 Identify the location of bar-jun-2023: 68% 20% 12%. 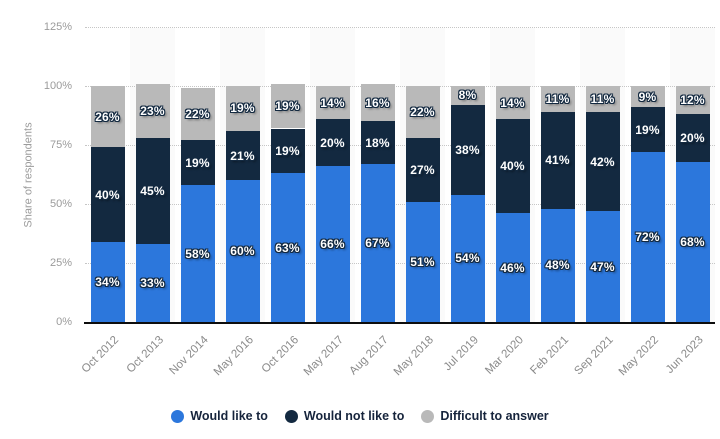
(692, 174).